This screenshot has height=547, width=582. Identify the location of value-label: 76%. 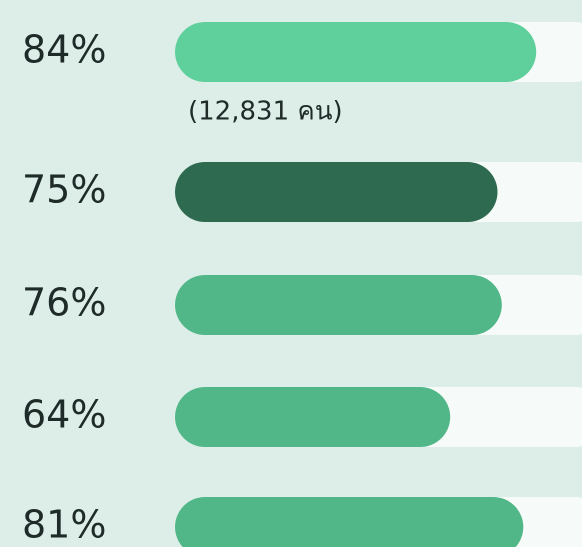
(64, 303).